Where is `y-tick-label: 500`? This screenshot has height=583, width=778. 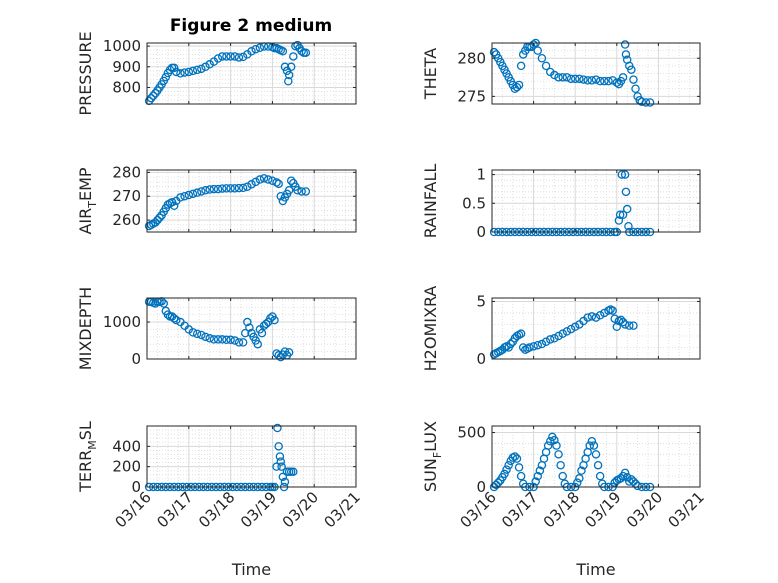
y-tick-label: 500 is located at coordinates (471, 433).